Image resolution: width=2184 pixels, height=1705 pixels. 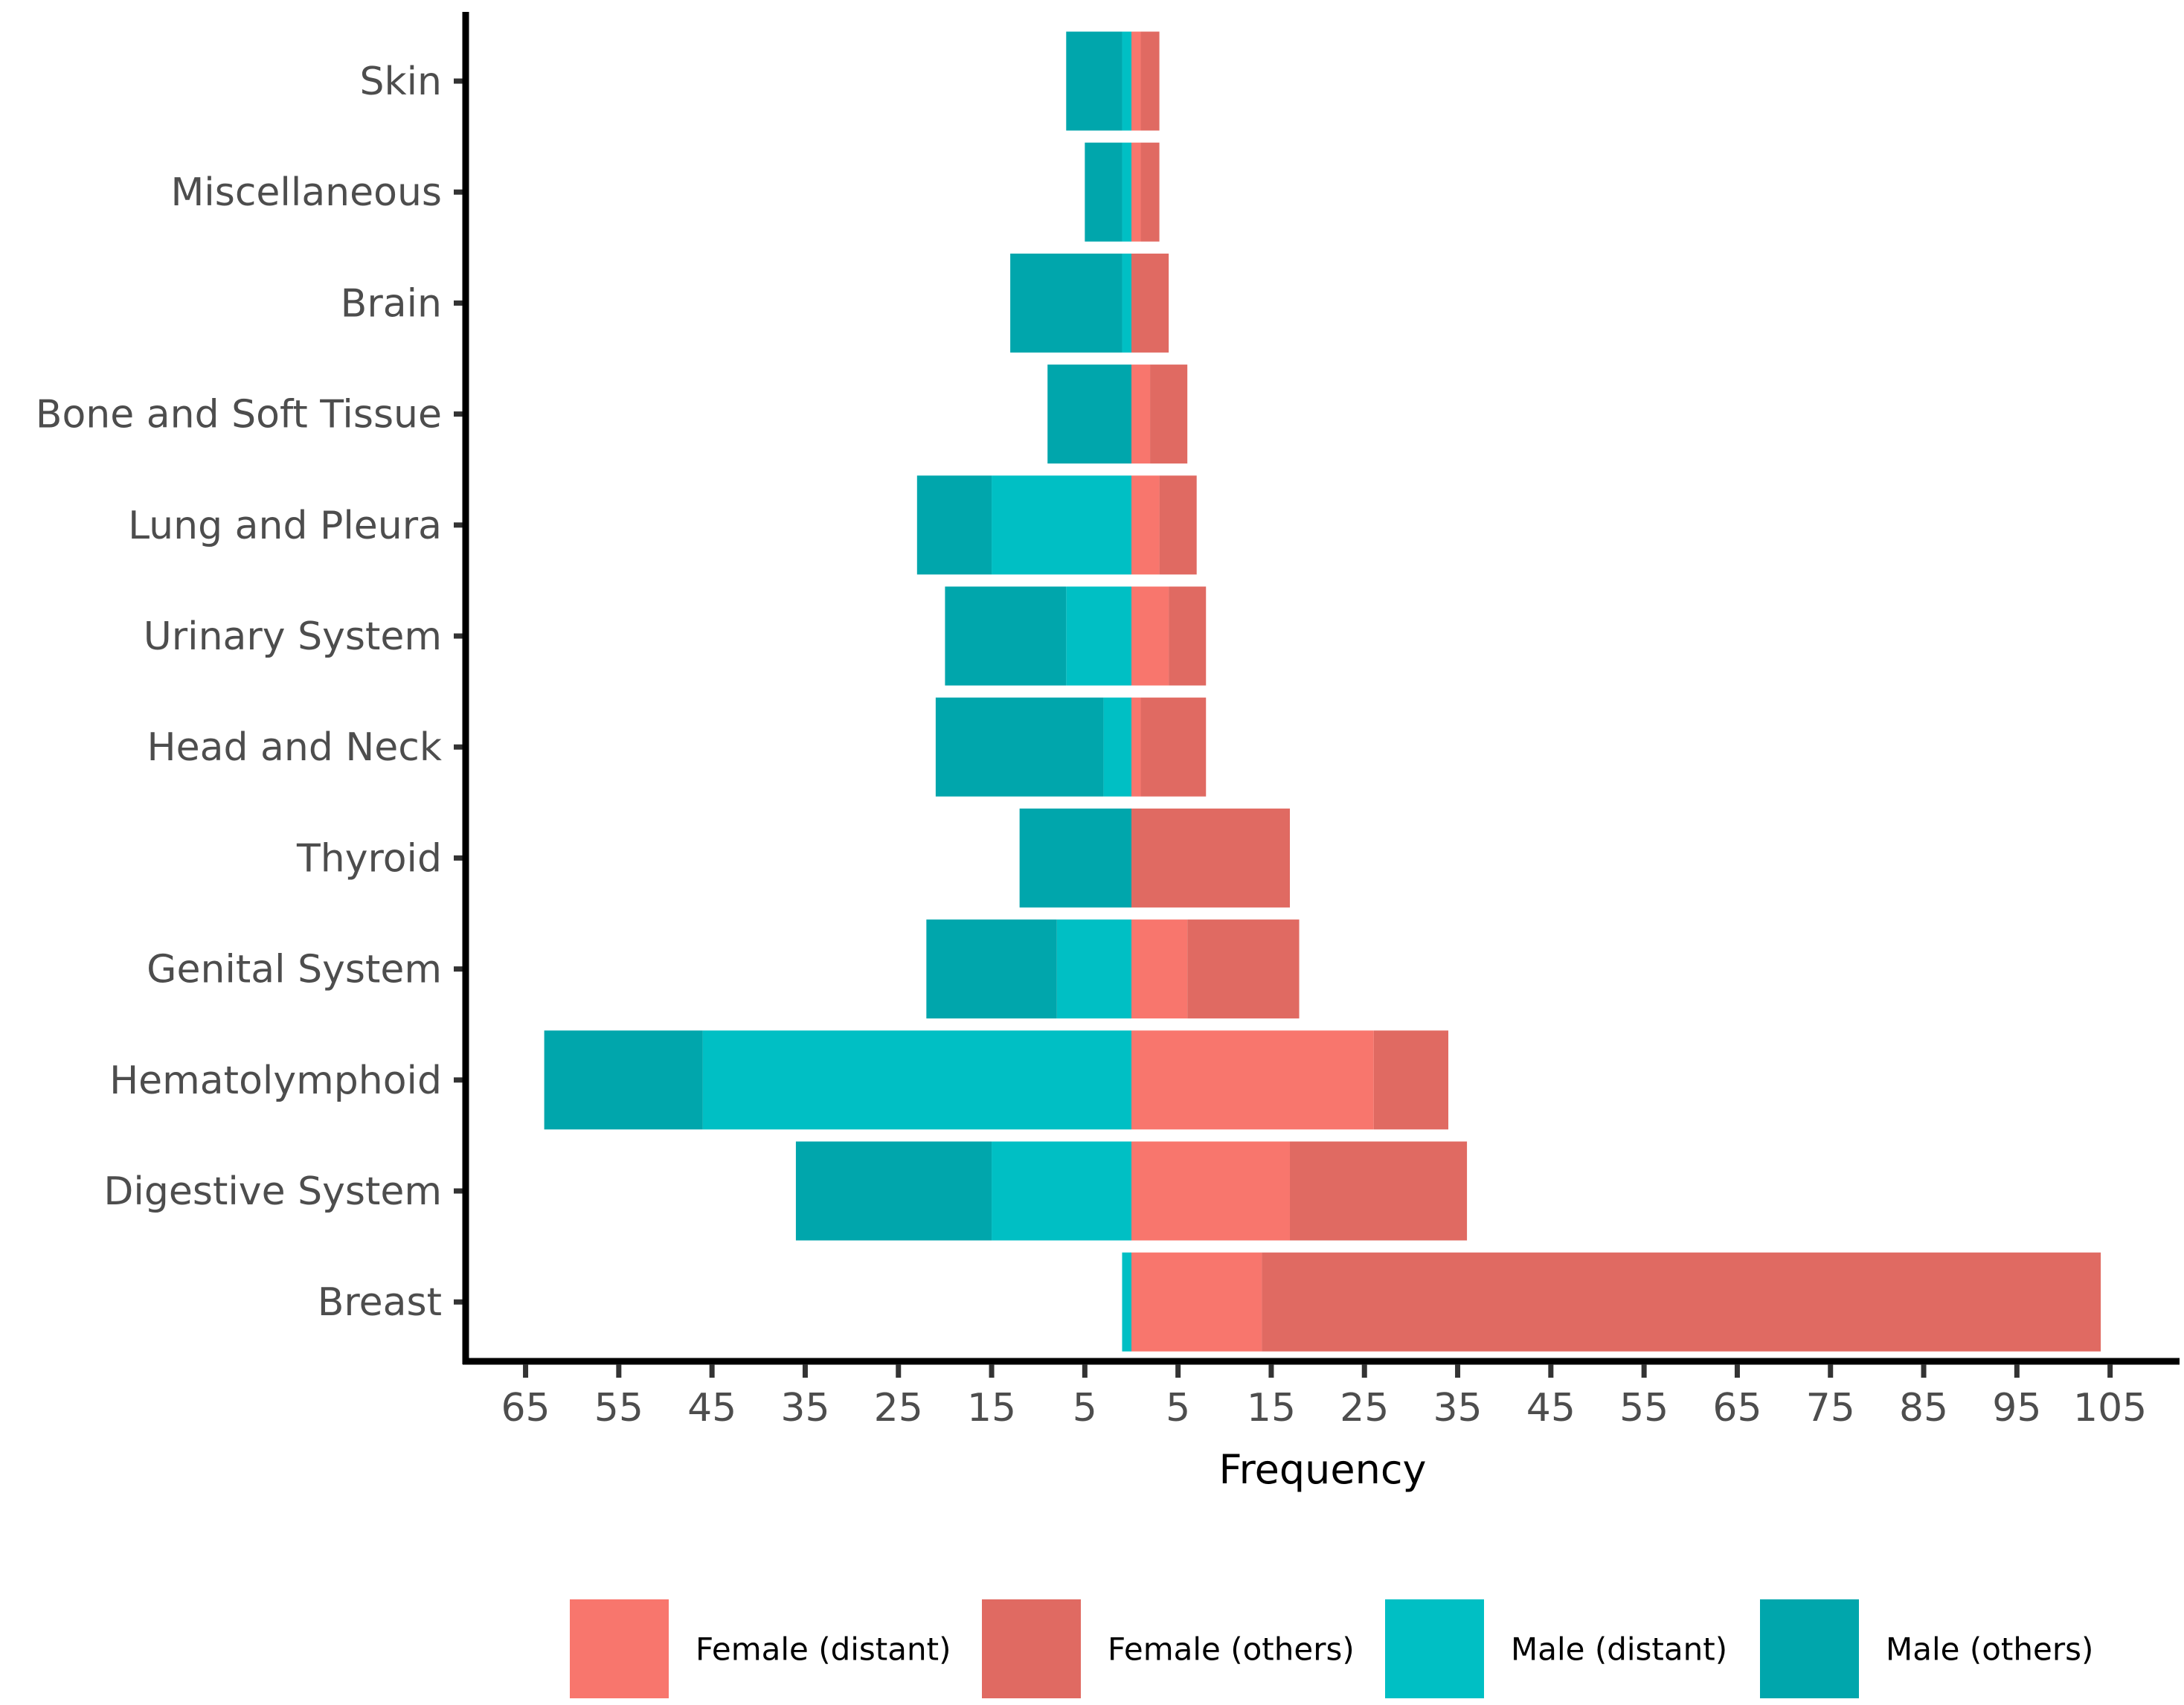 What do you see at coordinates (898, 1408) in the screenshot?
I see `x-tick-label-4: 25` at bounding box center [898, 1408].